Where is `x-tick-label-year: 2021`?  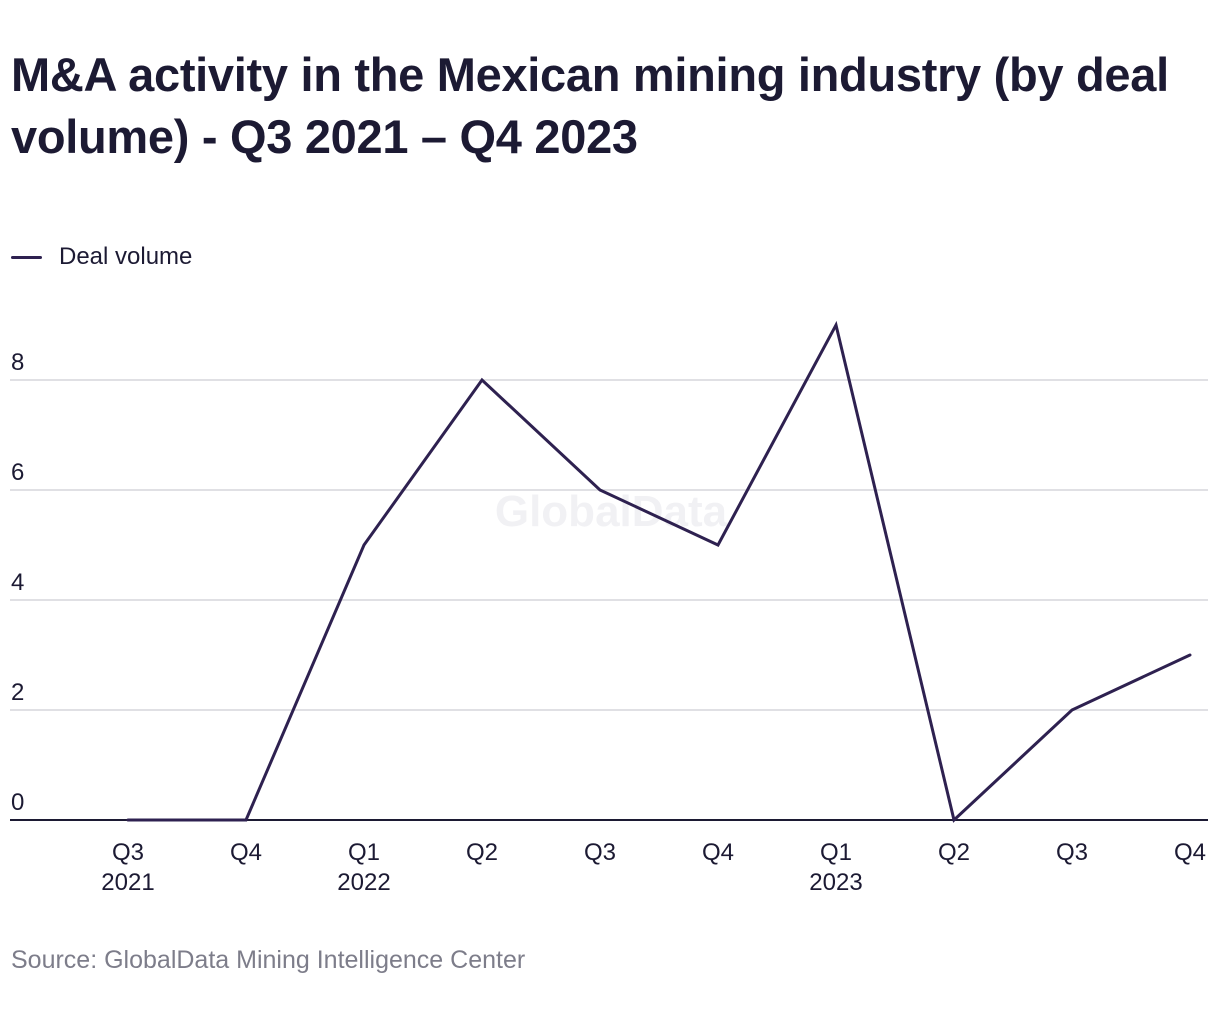 x-tick-label-year: 2021 is located at coordinates (127, 882).